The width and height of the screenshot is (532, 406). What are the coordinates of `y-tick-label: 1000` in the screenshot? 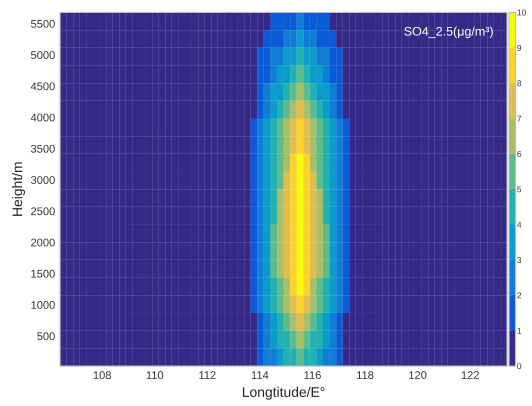 It's located at (43, 305).